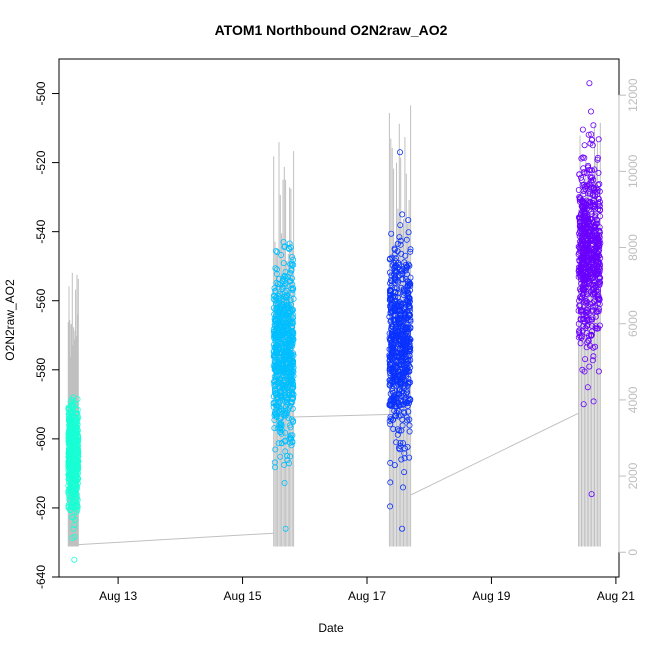 The height and width of the screenshot is (650, 650). Describe the element at coordinates (243, 596) in the screenshot. I see `x-tick-label-2: Aug 15` at that location.